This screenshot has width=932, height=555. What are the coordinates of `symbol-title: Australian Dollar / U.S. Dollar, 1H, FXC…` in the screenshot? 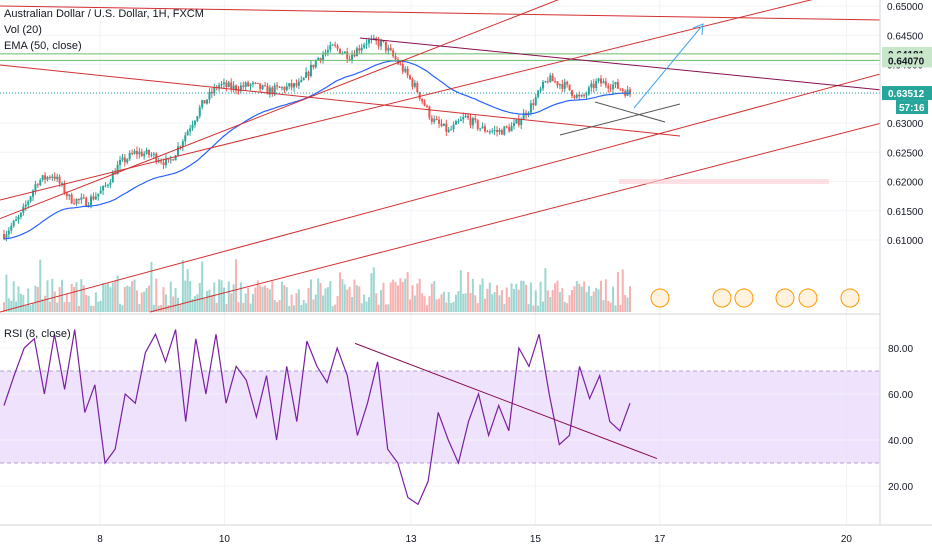 It's located at (104, 14).